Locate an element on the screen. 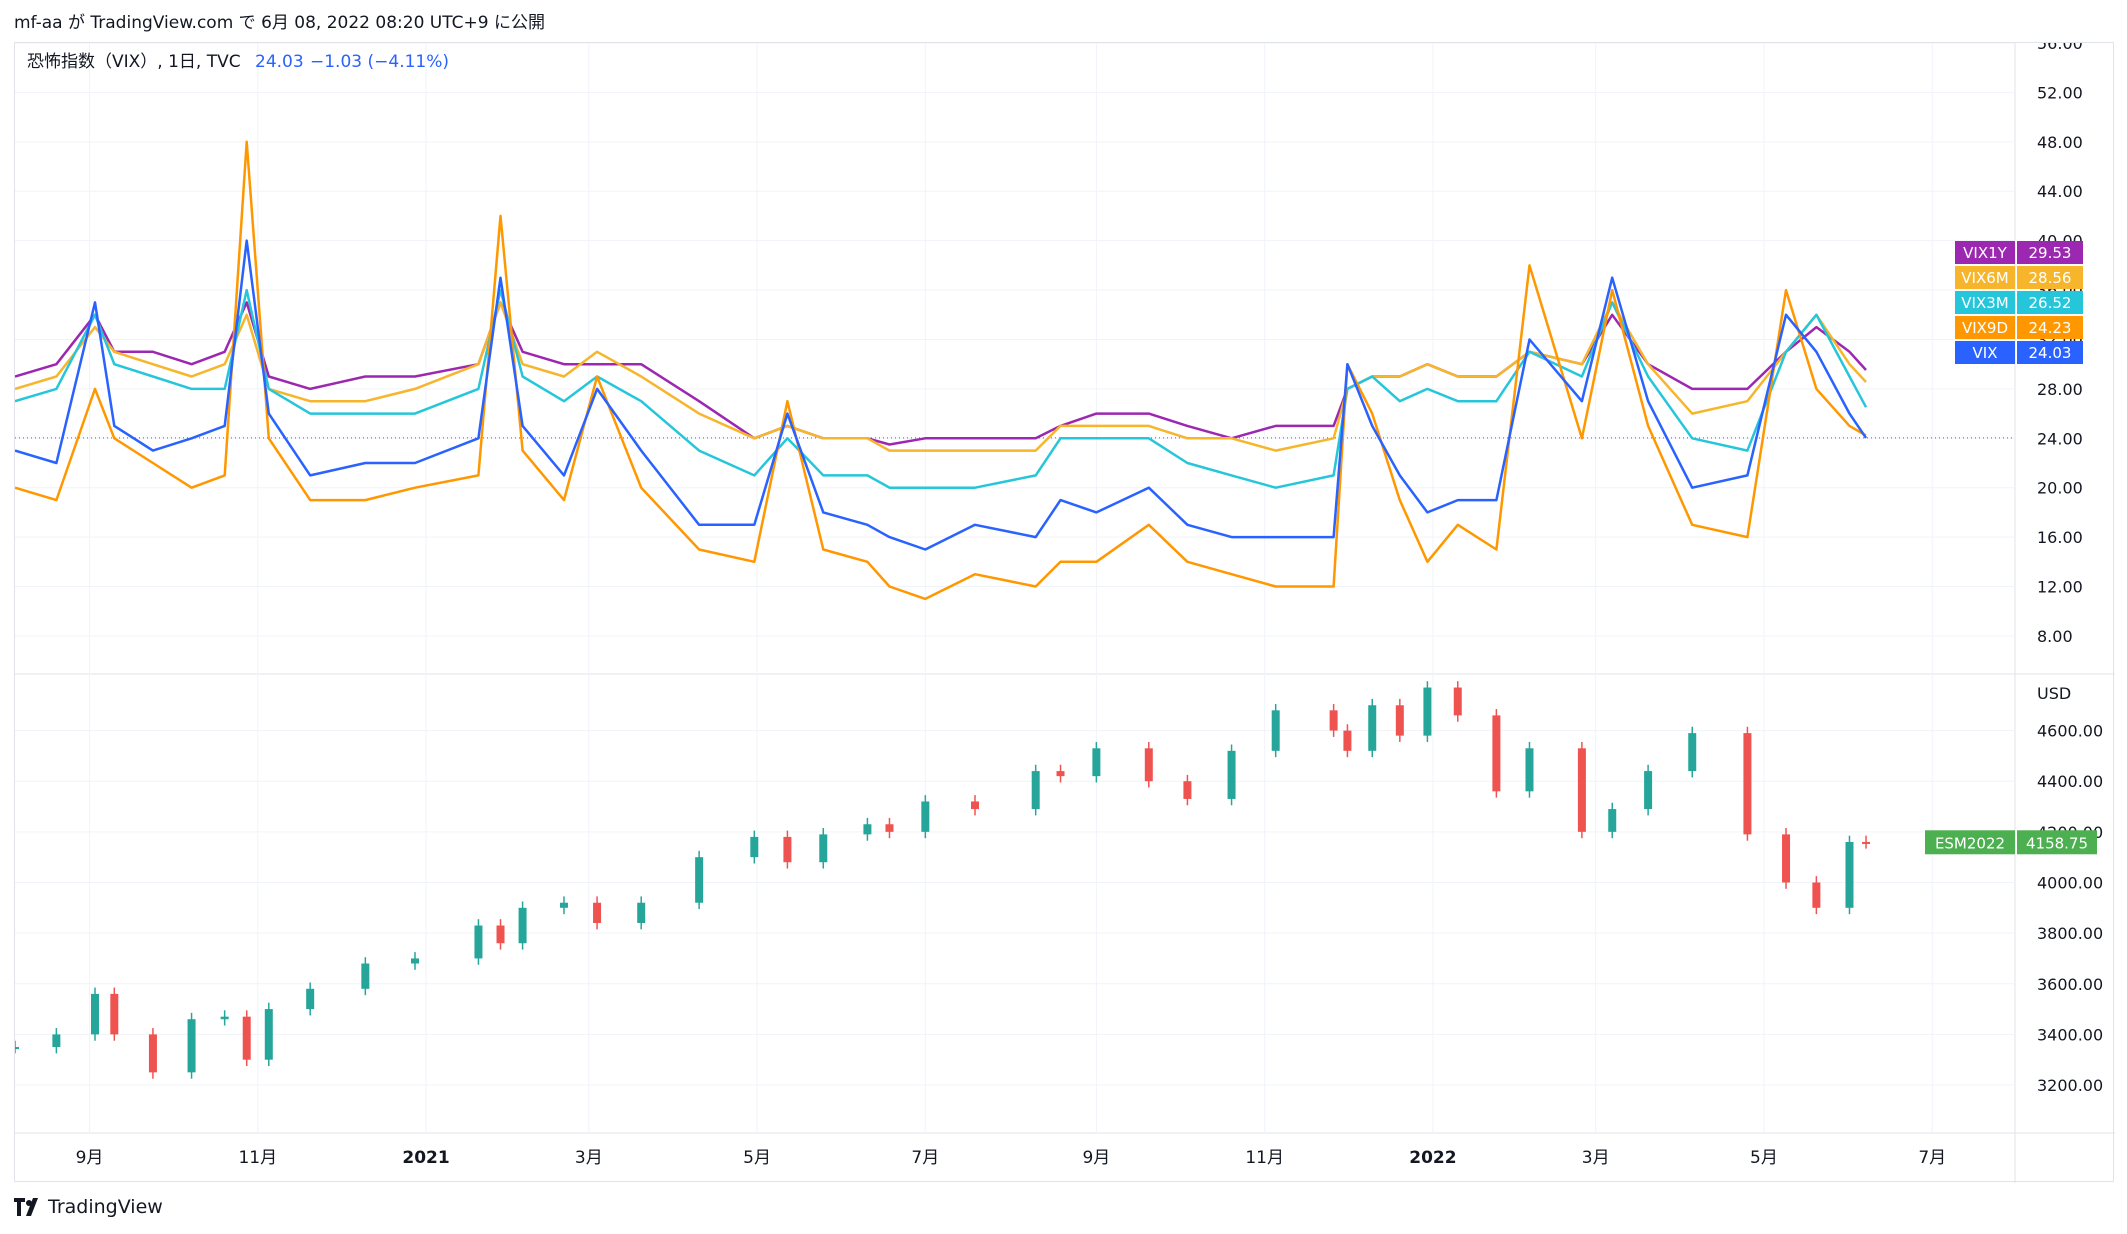 Image resolution: width=2127 pixels, height=1234 pixels. esm-y-tick-label: 3600.00 is located at coordinates (2070, 984).